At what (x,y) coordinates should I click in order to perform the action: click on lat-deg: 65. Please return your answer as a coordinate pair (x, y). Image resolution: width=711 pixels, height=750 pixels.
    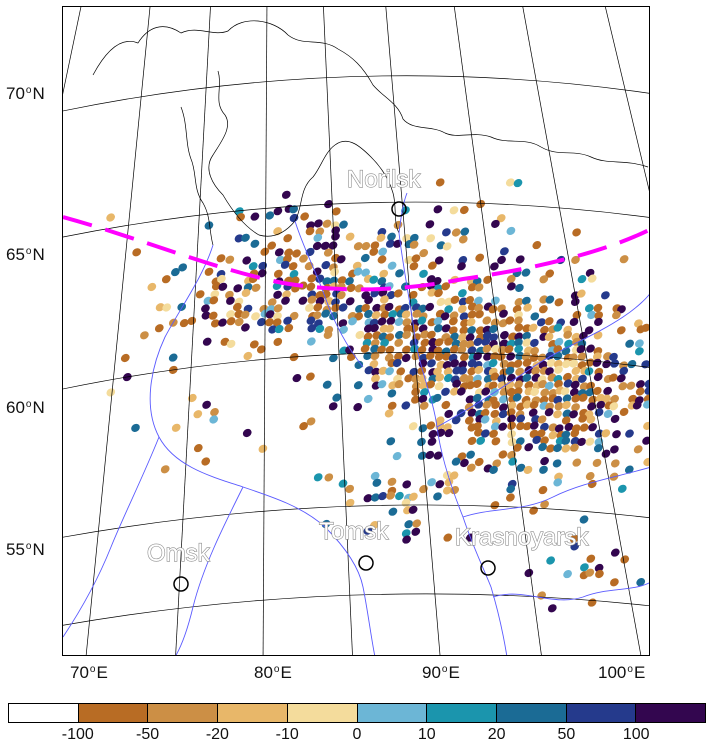
    Looking at the image, I should click on (15, 254).